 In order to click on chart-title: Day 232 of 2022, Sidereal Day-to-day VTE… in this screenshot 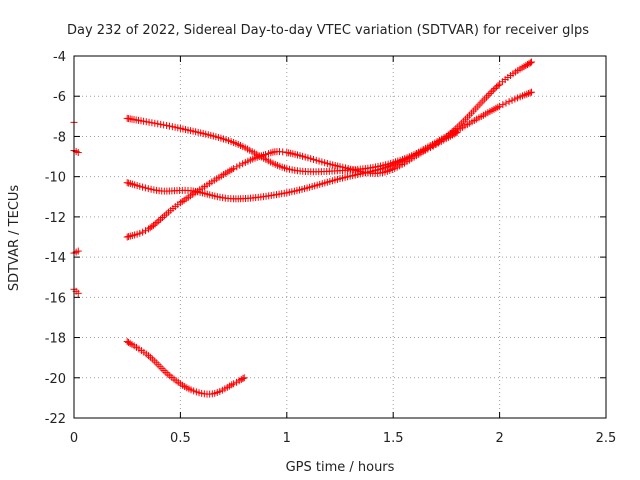, I will do `click(328, 30)`.